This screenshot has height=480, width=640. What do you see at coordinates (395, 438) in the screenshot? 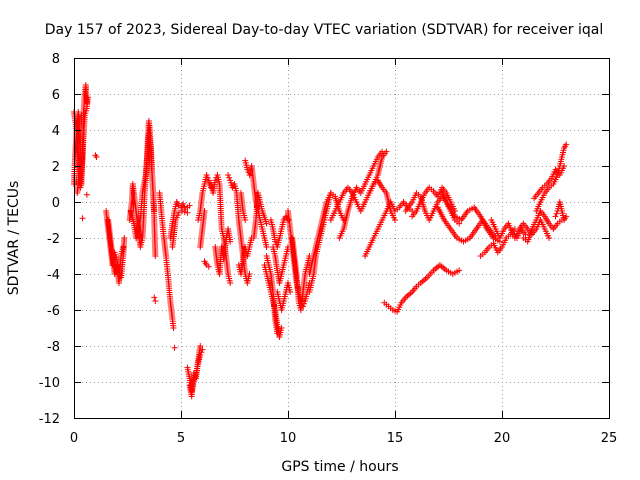
I see `x-tick-label: 15` at bounding box center [395, 438].